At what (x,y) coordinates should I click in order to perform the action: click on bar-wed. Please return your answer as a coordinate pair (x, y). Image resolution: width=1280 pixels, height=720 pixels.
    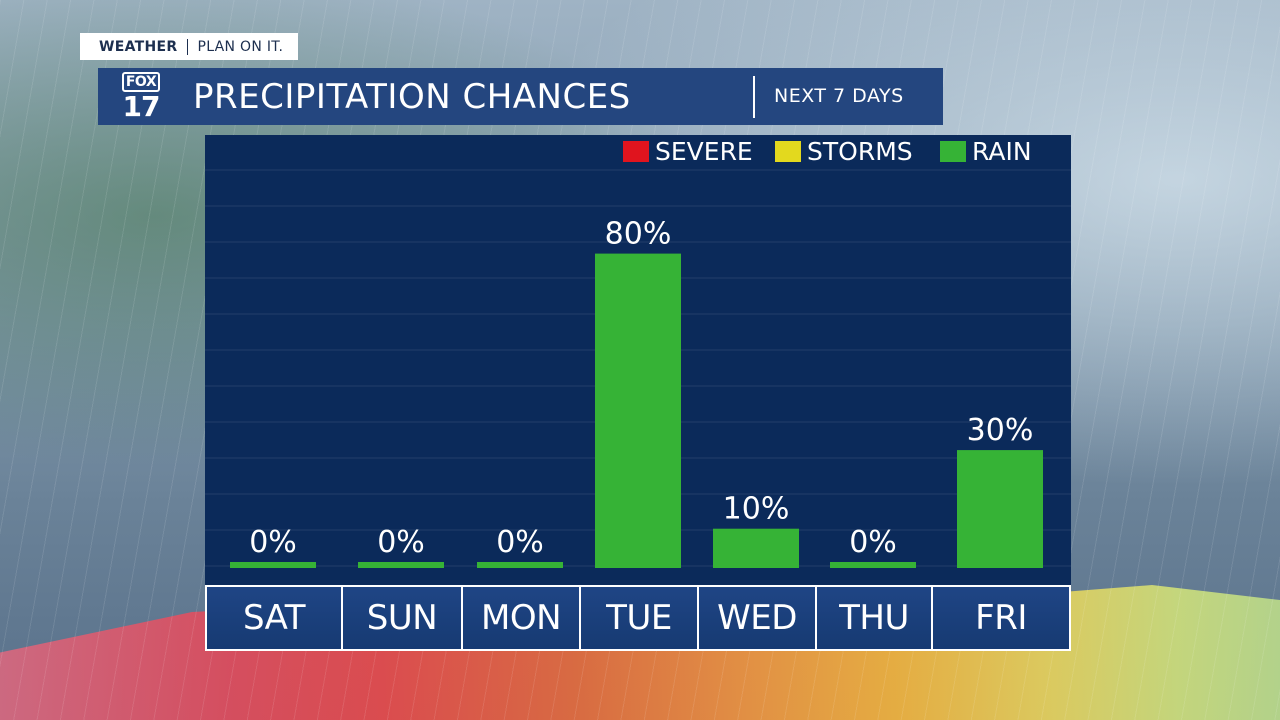
    Looking at the image, I should click on (756, 548).